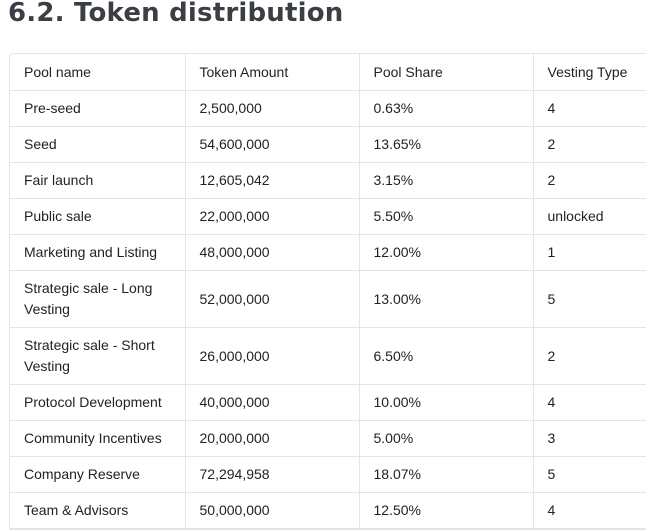 The width and height of the screenshot is (646, 530). I want to click on cell-pool-name: Community Incentives, so click(98, 438).